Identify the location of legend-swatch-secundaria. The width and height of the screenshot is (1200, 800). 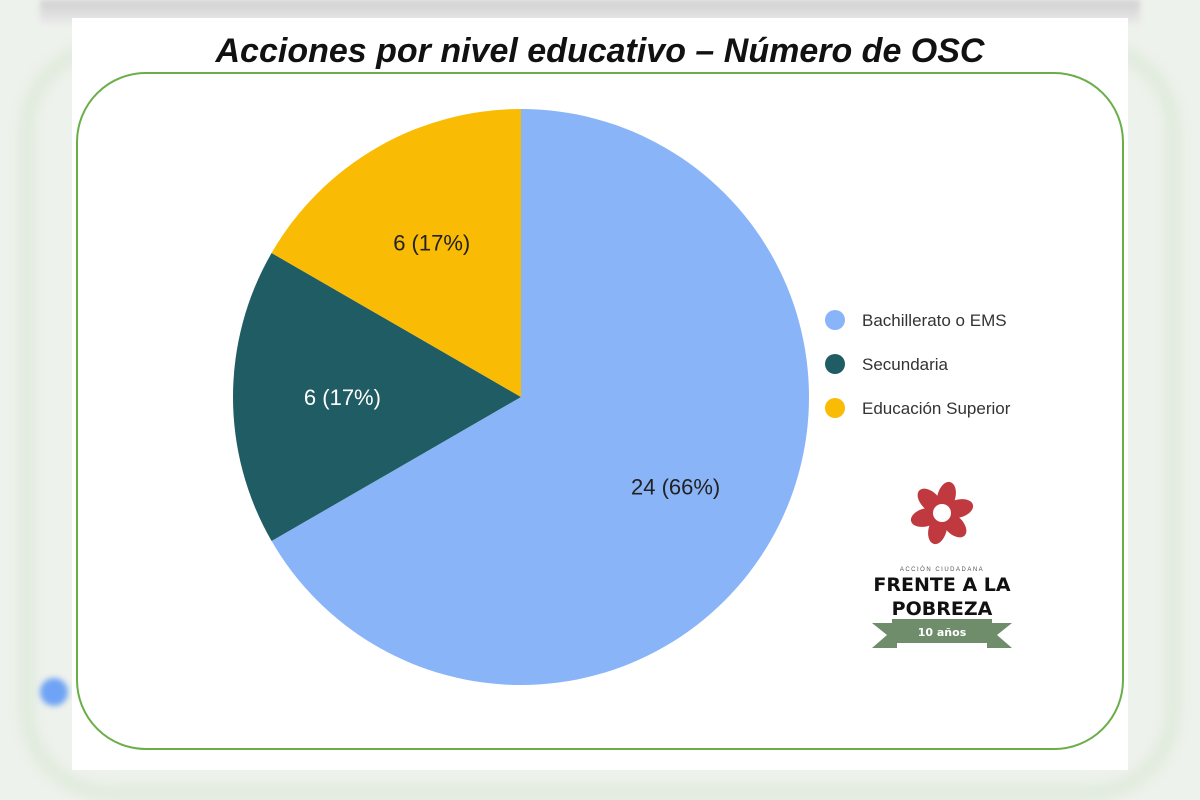
(835, 364).